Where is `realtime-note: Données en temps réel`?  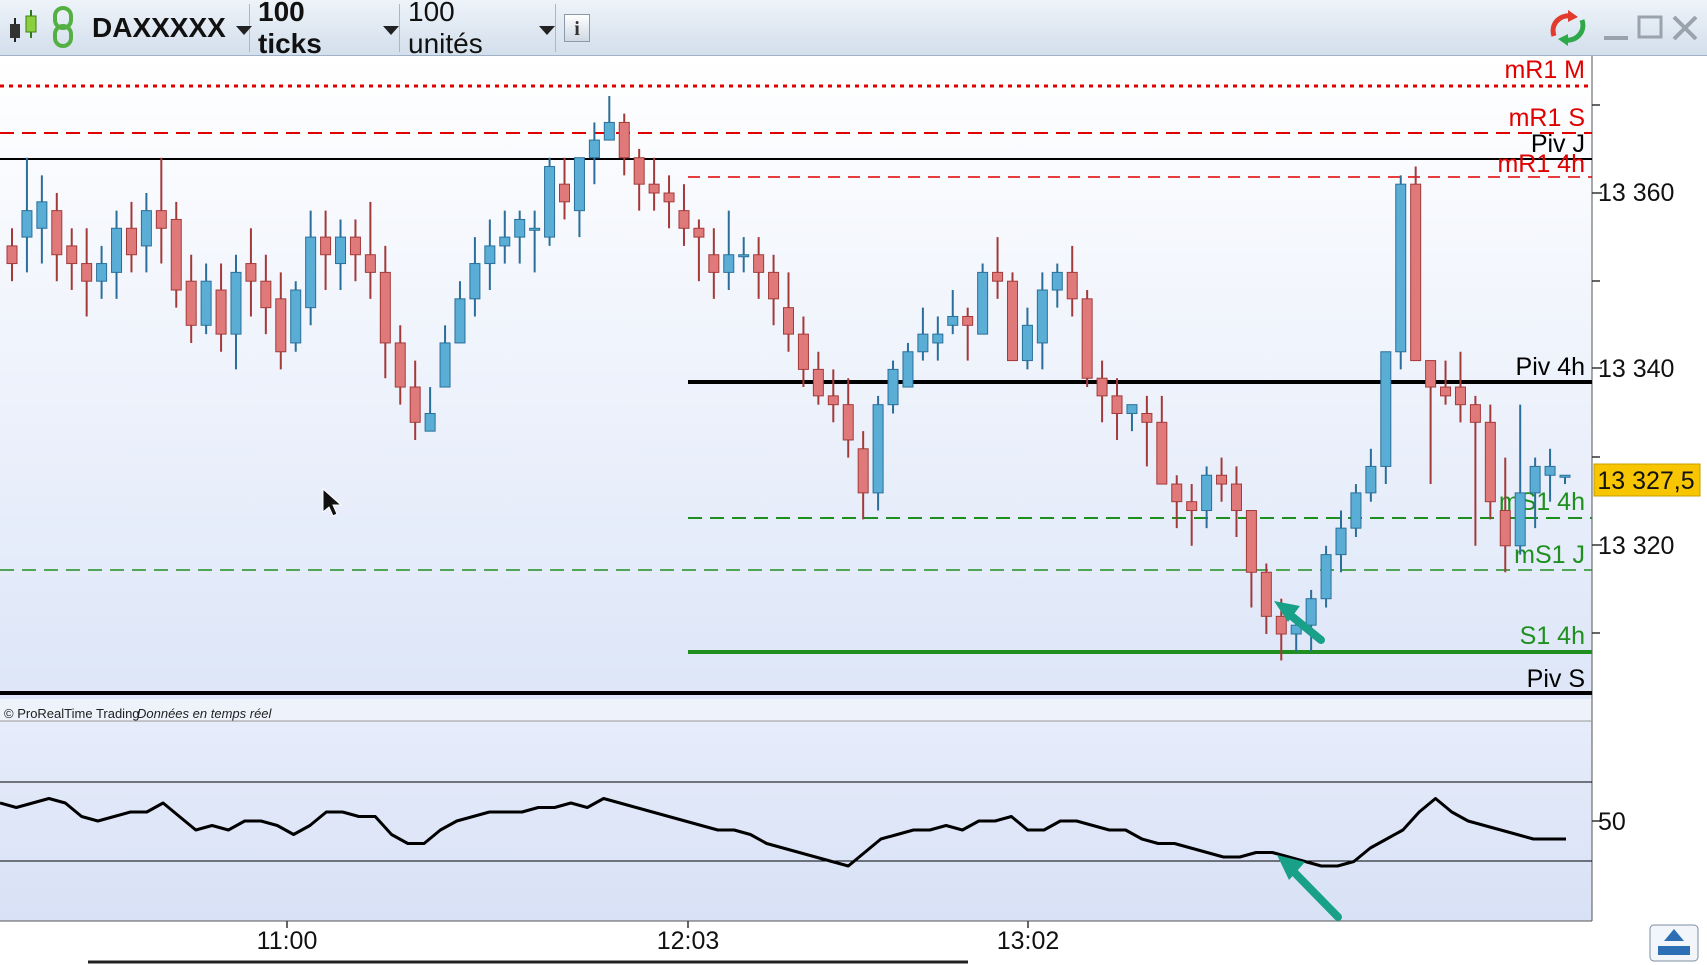 realtime-note: Données en temps réel is located at coordinates (205, 713).